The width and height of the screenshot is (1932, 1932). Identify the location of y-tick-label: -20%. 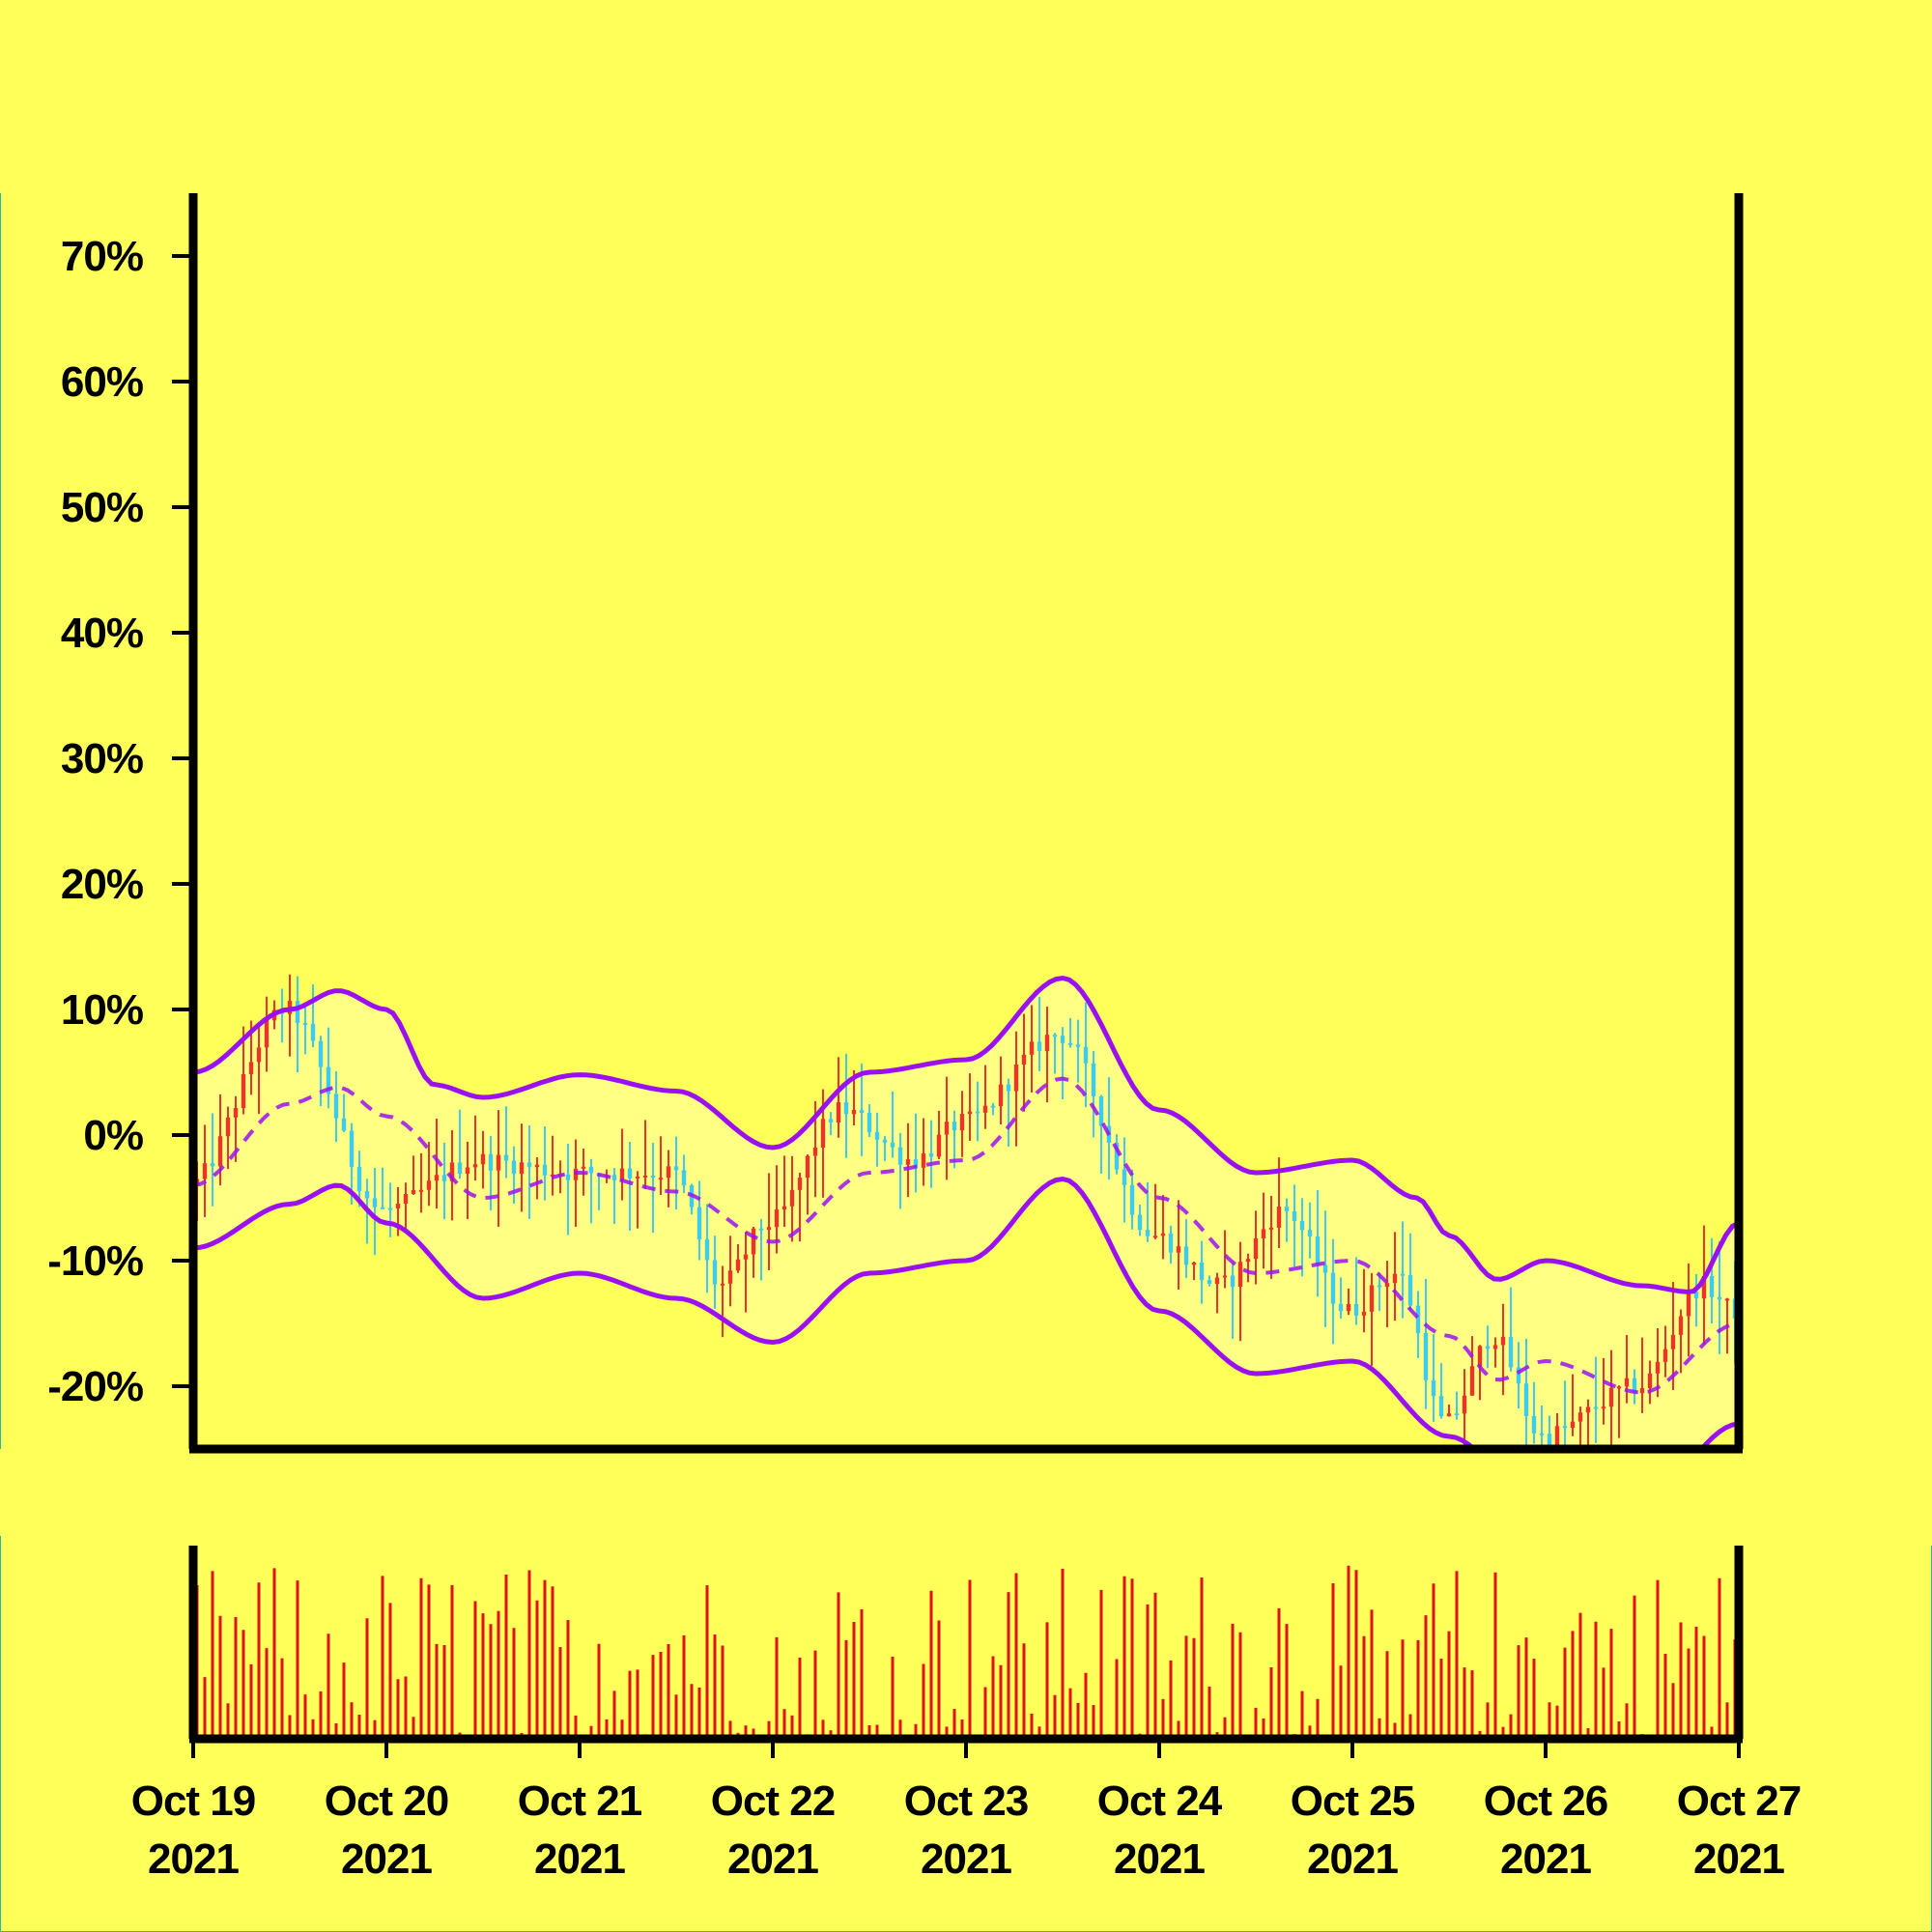
(95, 1386).